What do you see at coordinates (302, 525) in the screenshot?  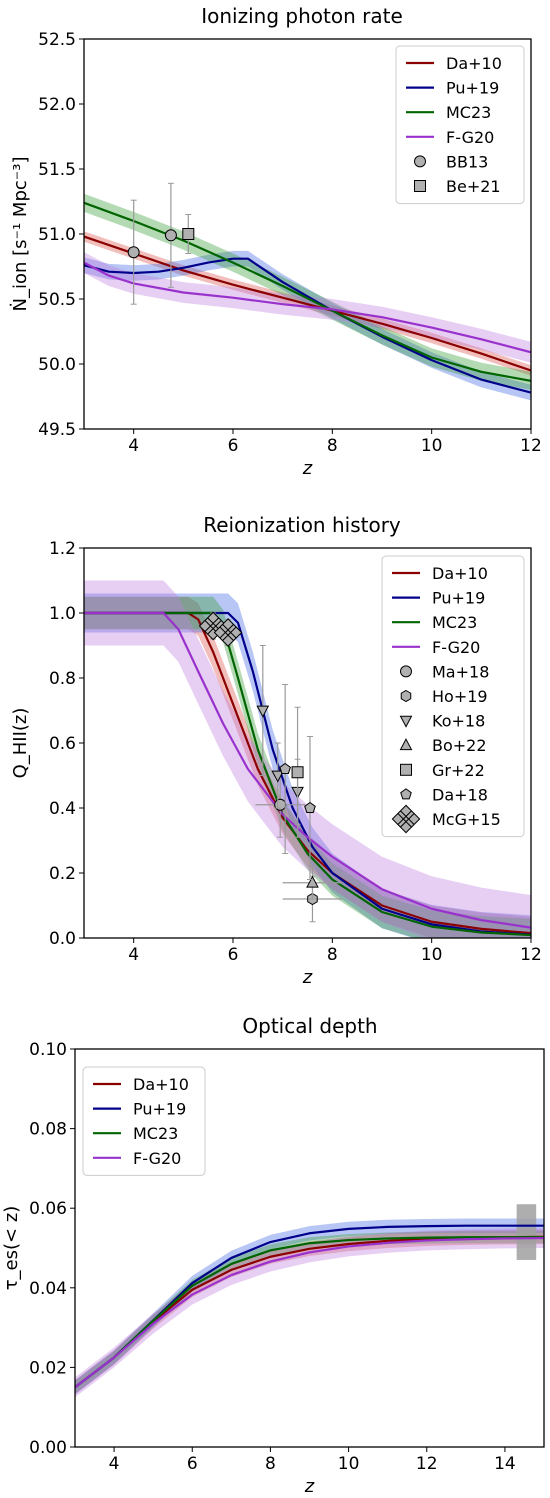 I see `panel-title: Reionization history` at bounding box center [302, 525].